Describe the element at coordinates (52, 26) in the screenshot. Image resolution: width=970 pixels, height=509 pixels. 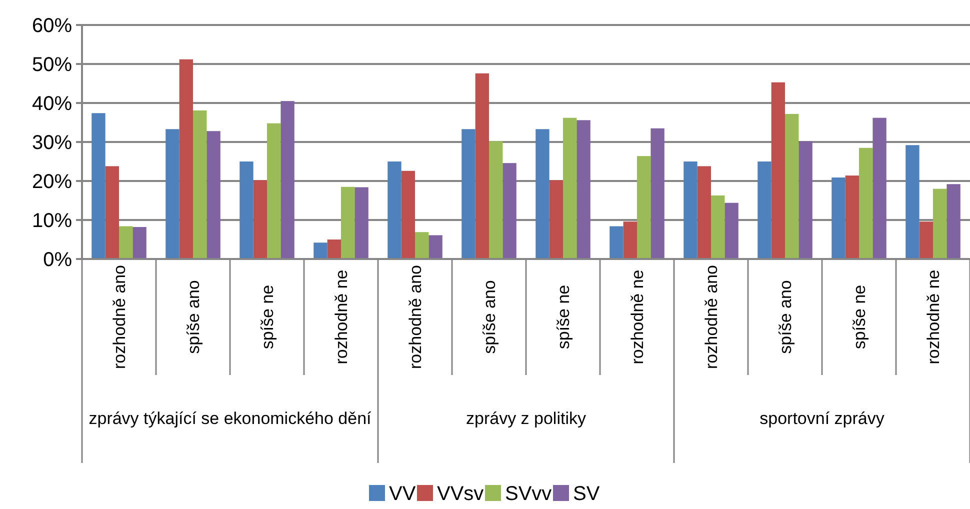
I see `y-tick-label: 60%` at that location.